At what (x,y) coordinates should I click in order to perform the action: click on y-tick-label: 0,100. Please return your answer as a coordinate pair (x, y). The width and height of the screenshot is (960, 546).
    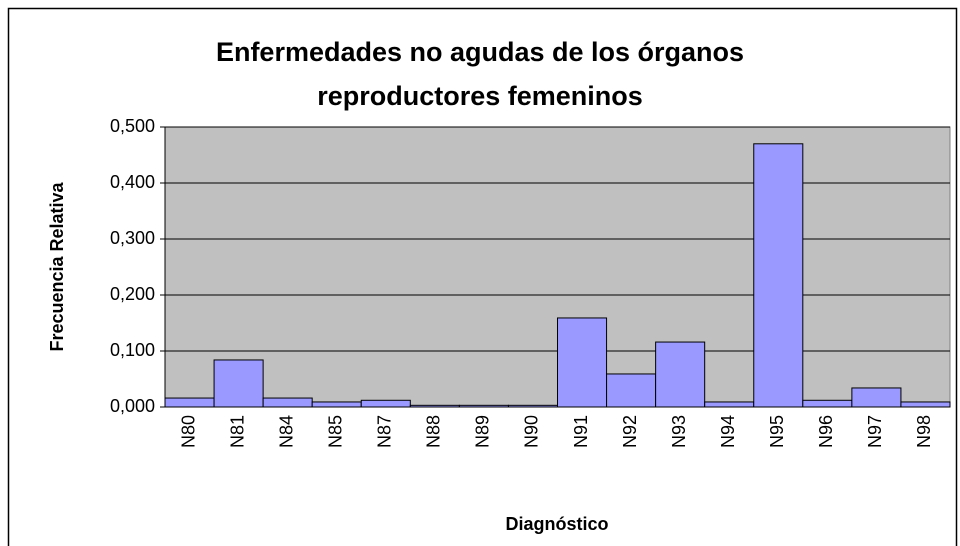
    Looking at the image, I should click on (132, 350).